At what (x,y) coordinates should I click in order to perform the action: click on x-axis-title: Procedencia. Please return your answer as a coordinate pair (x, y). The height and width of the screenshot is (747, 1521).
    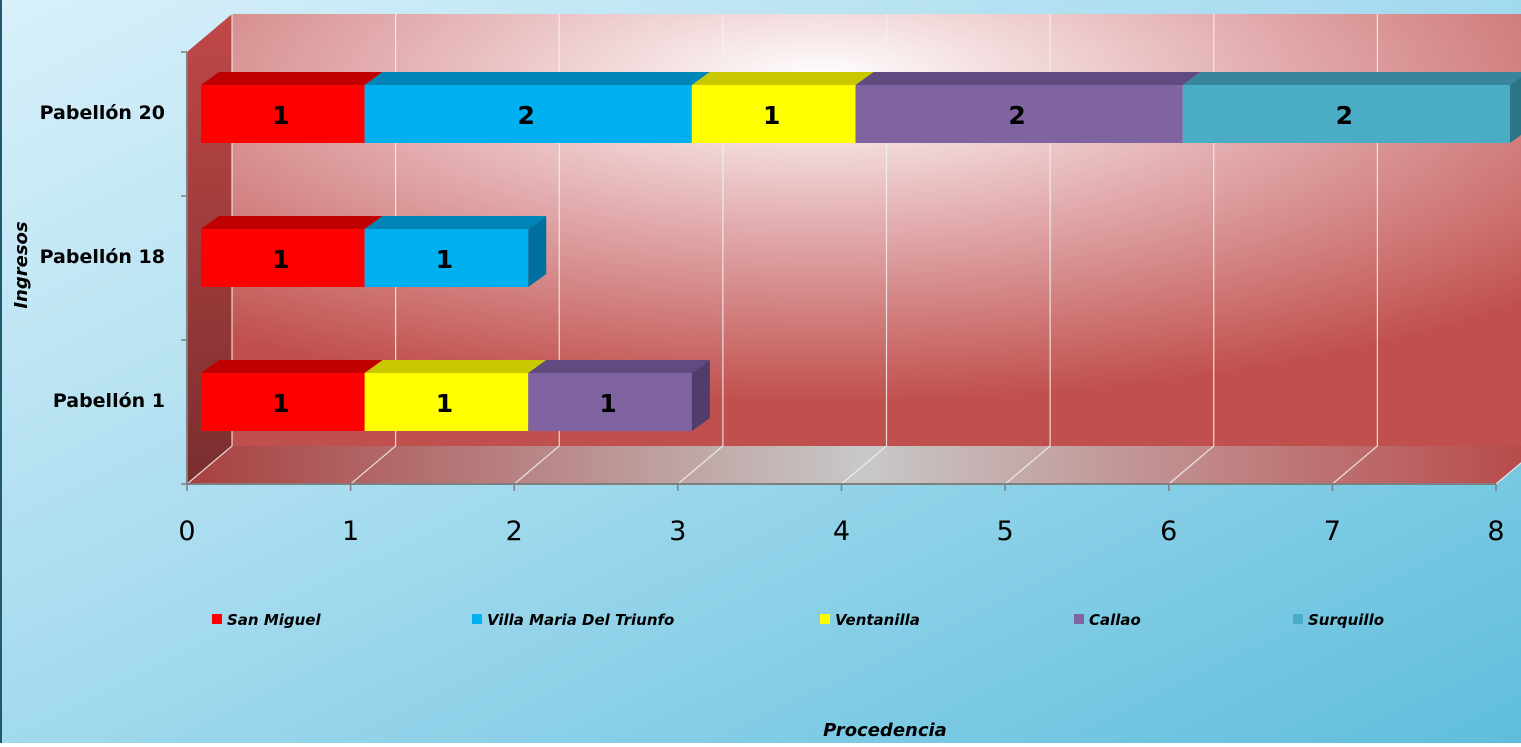
    Looking at the image, I should click on (885, 730).